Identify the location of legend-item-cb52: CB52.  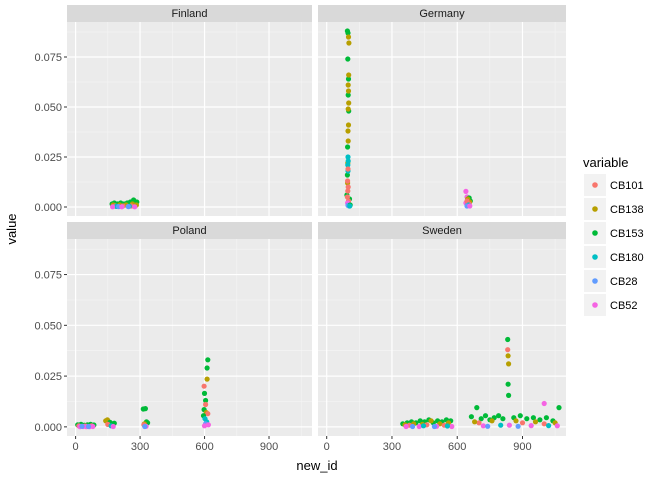
(611, 305).